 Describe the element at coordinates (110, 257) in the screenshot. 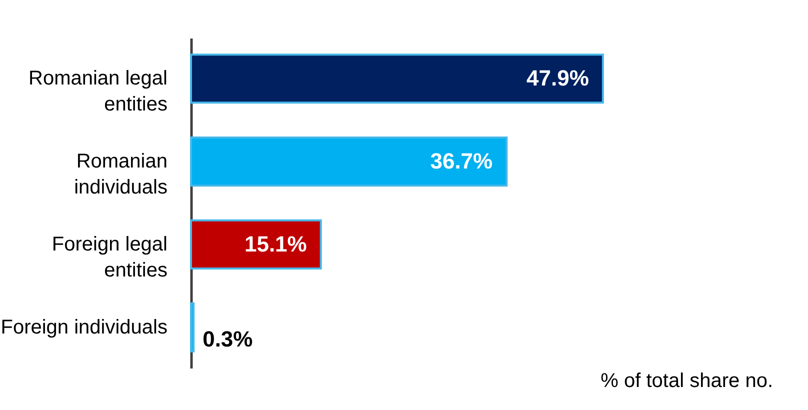

I see `y-tick-label: Foreign legal entities` at that location.